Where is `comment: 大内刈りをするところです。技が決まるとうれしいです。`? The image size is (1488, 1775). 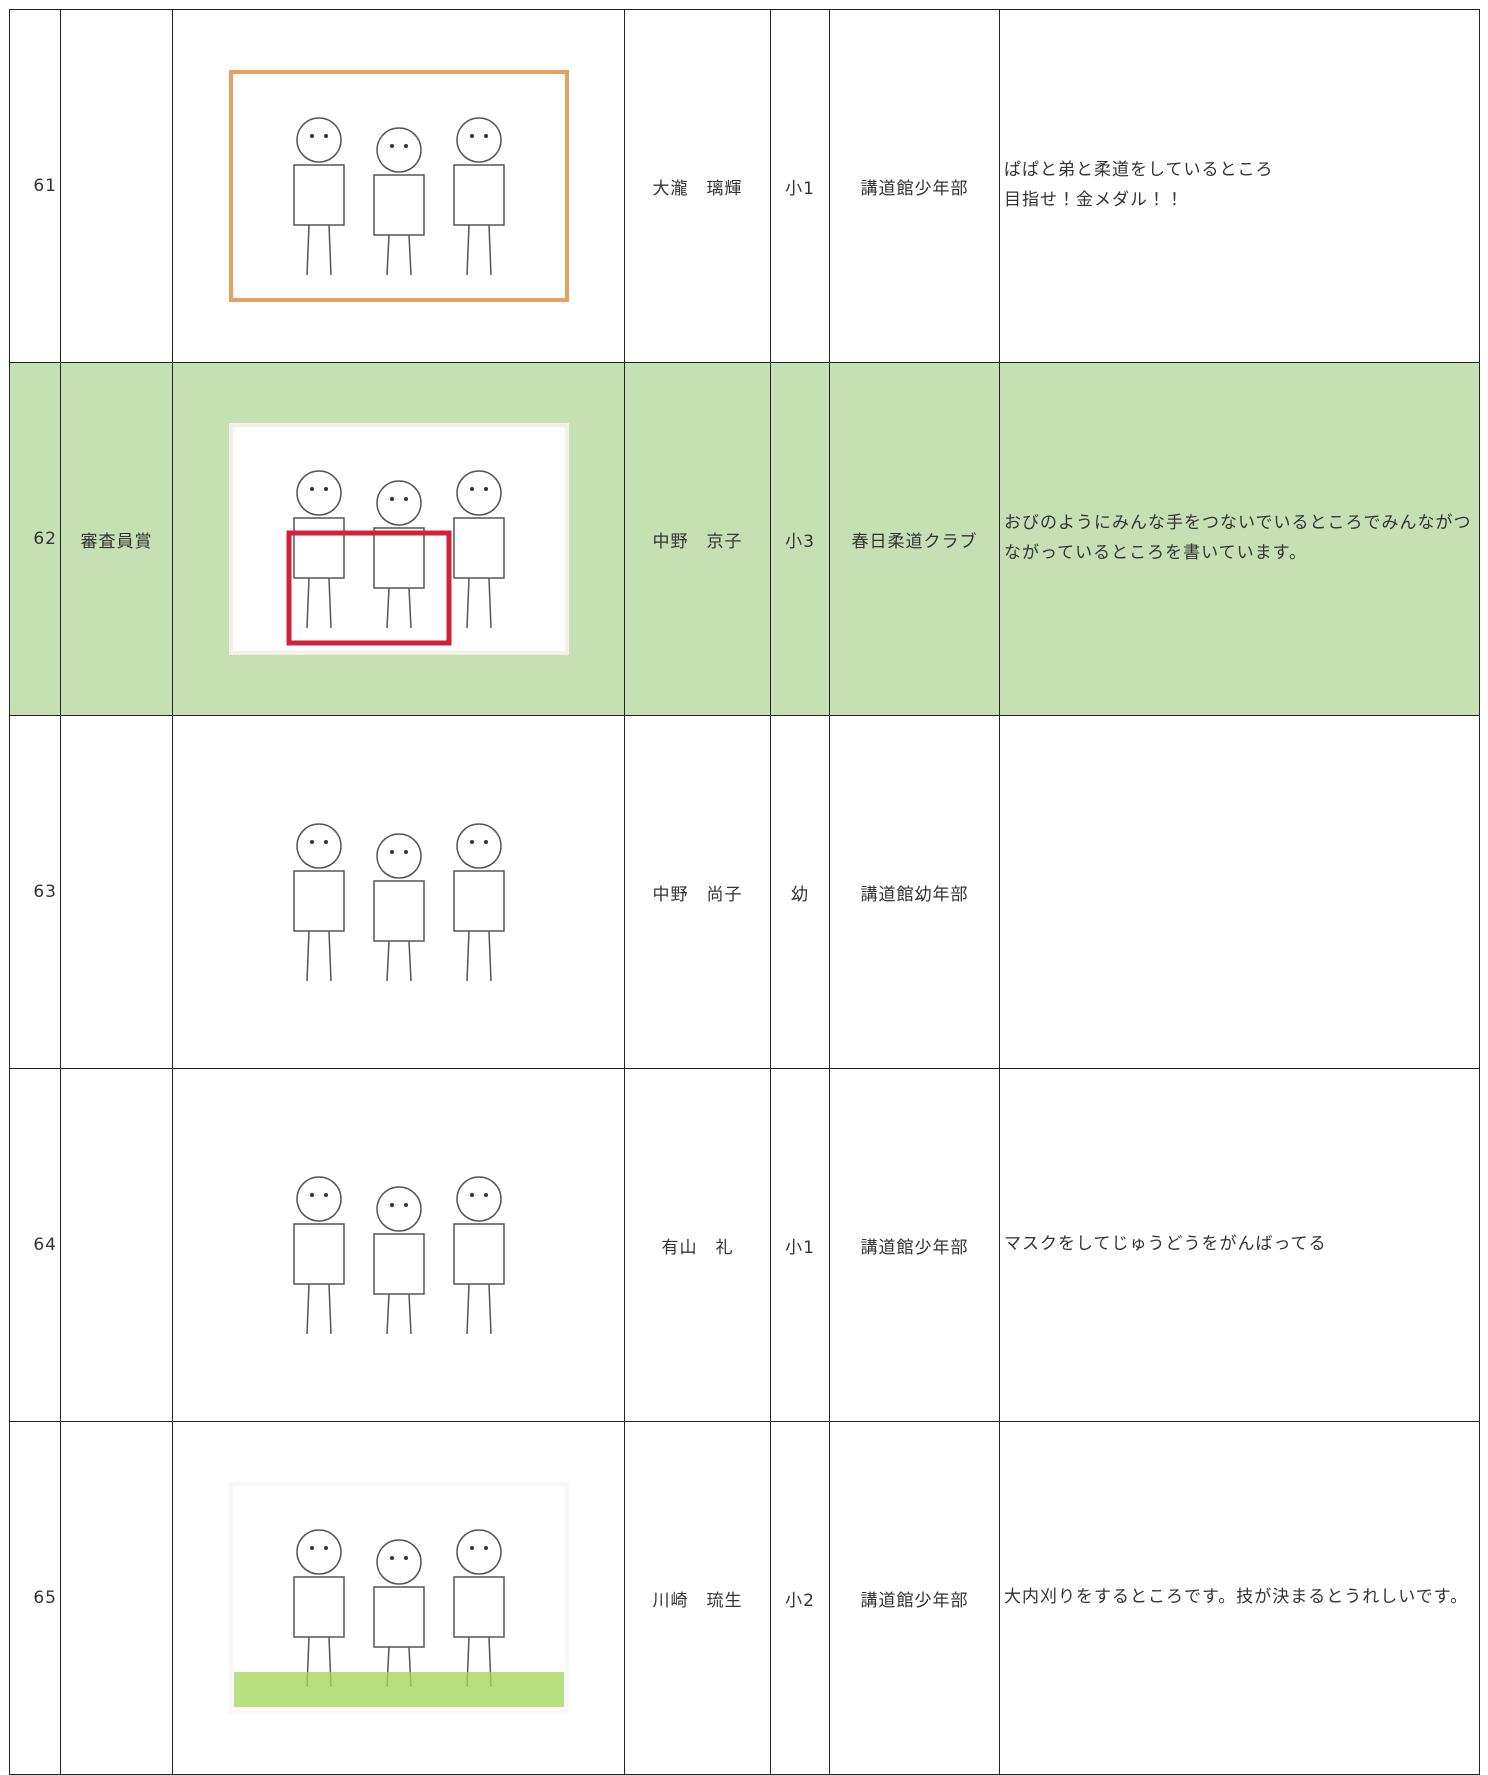 comment: 大内刈りをするところです。技が決まるとうれしいです。 is located at coordinates (1239, 1598).